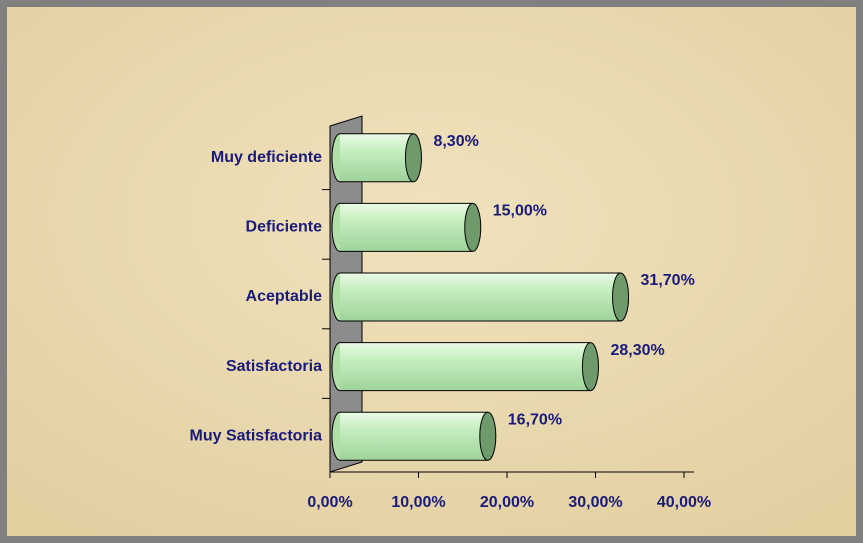  What do you see at coordinates (284, 227) in the screenshot?
I see `y-tick-label: Deficiente` at bounding box center [284, 227].